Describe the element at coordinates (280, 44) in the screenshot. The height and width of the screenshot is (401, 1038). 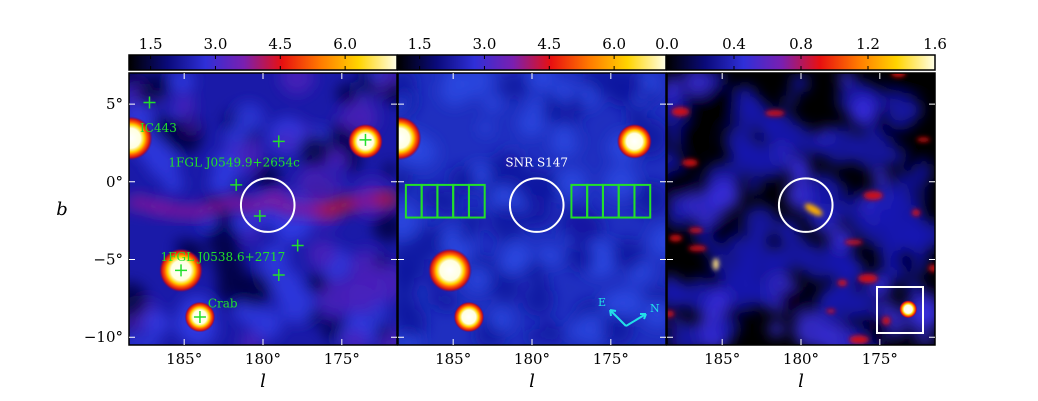
I see `colorbar-tick-label: 4.5` at that location.